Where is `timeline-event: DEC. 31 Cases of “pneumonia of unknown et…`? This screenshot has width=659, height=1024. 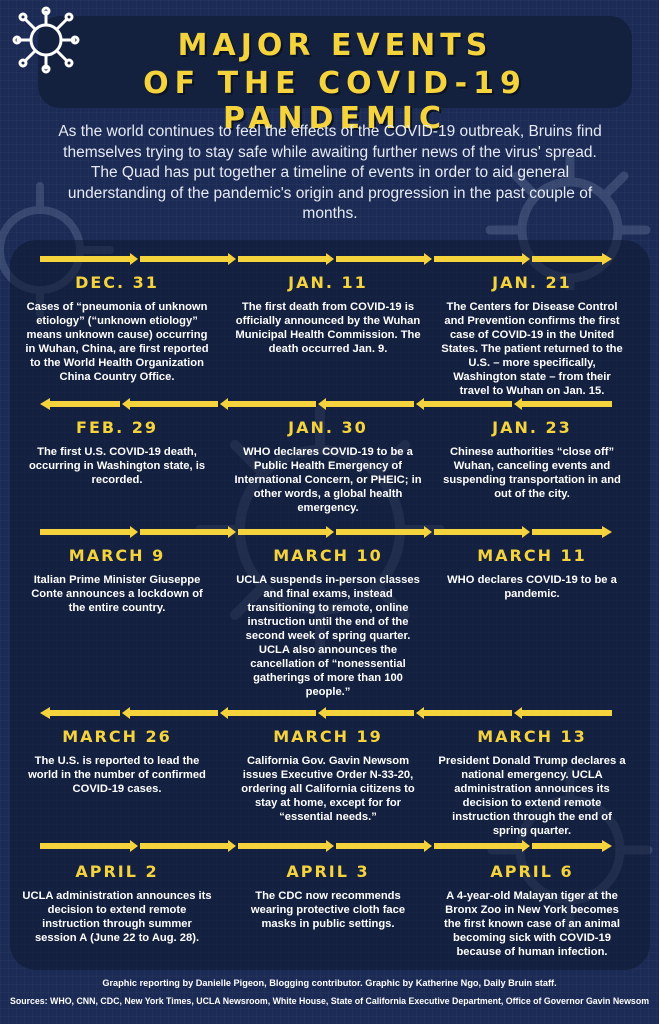
timeline-event: DEC. 31 Cases of “pneumonia of unknown et… is located at coordinates (117, 328).